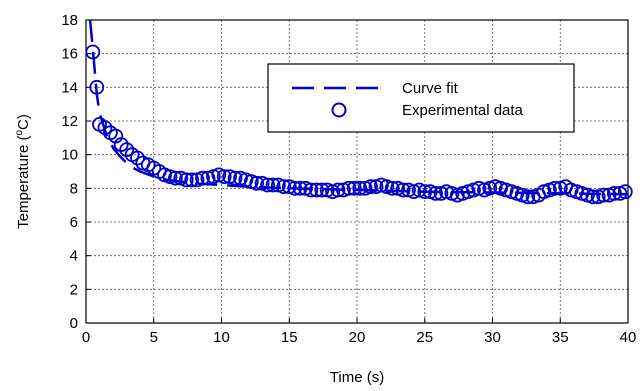 This screenshot has width=643, height=391. I want to click on x-tick-label: 15, so click(289, 337).